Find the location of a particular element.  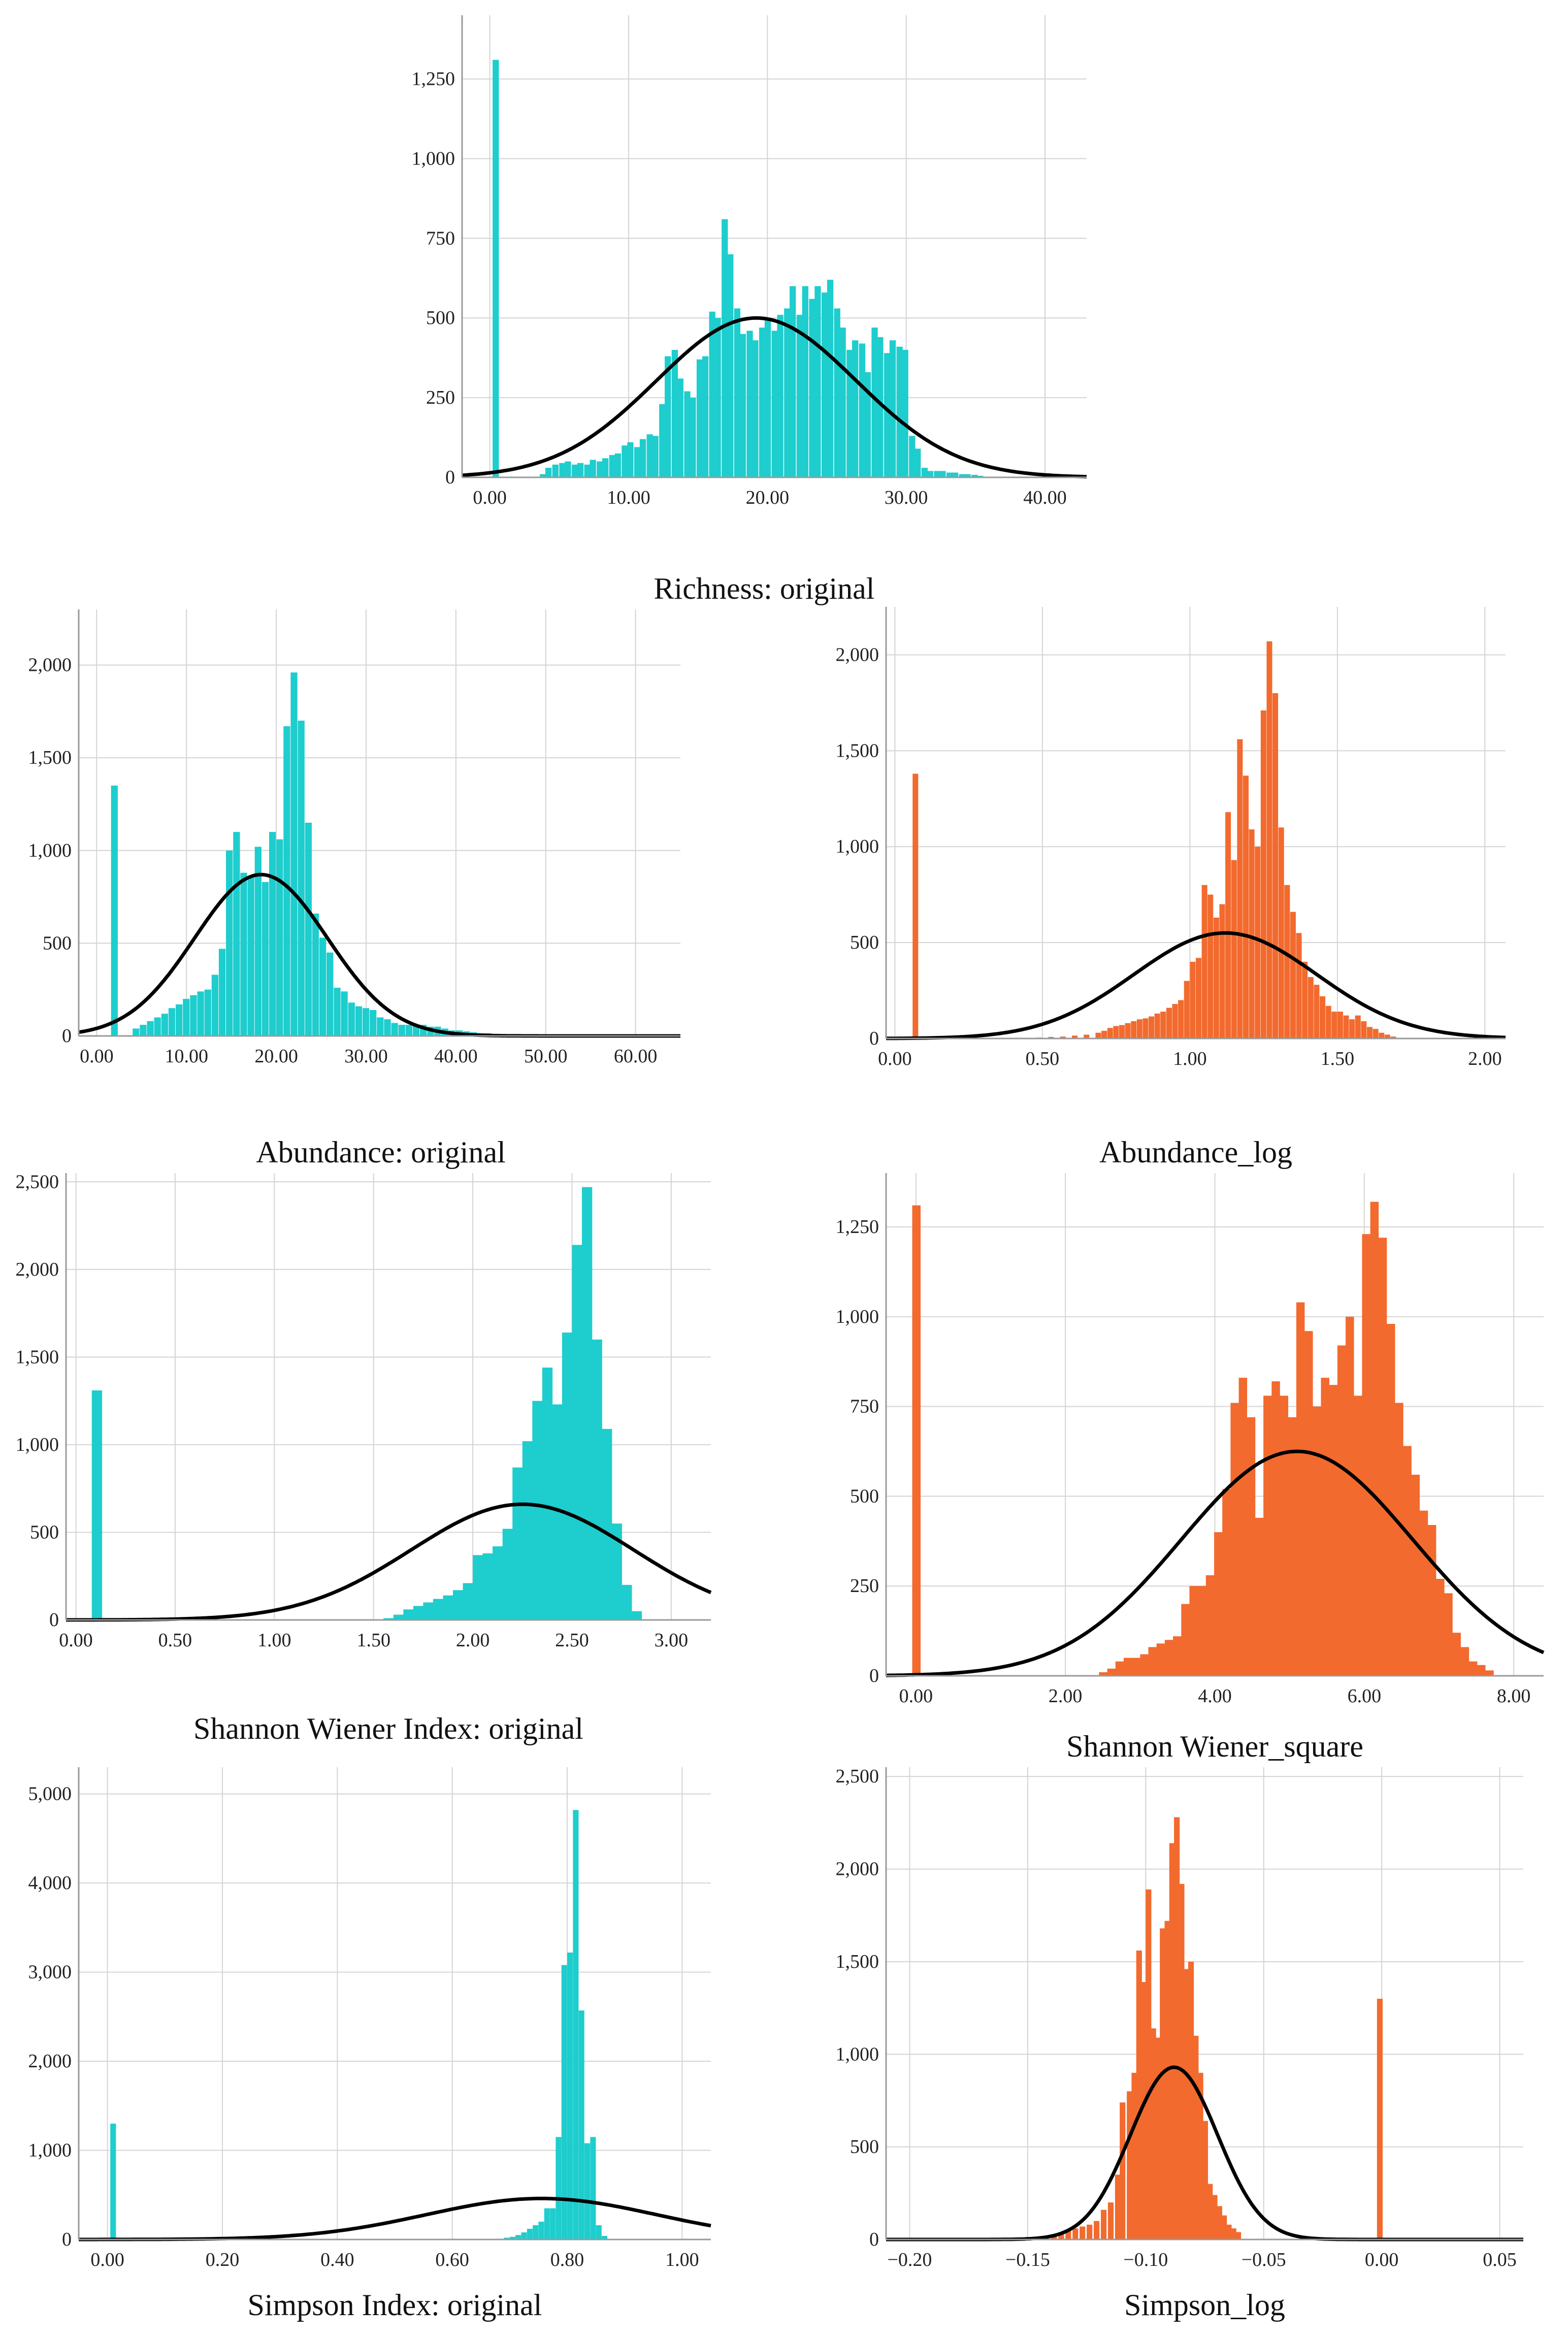

y-tick-label: 0 is located at coordinates (874, 1675).